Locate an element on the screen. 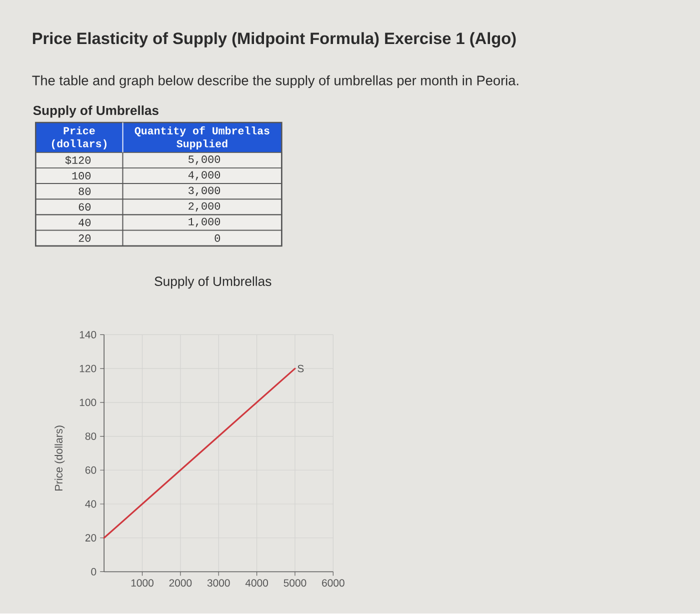  text: The table and graph below describe the supply of umbrellas per month in Peoria. is located at coordinates (275, 82).